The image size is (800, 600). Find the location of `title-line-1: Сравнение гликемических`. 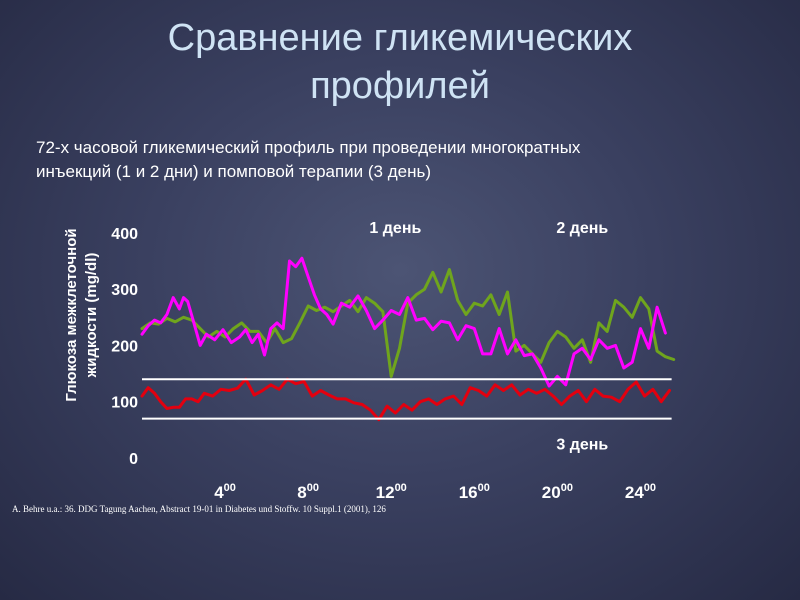

title-line-1: Сравнение гликемических is located at coordinates (400, 38).